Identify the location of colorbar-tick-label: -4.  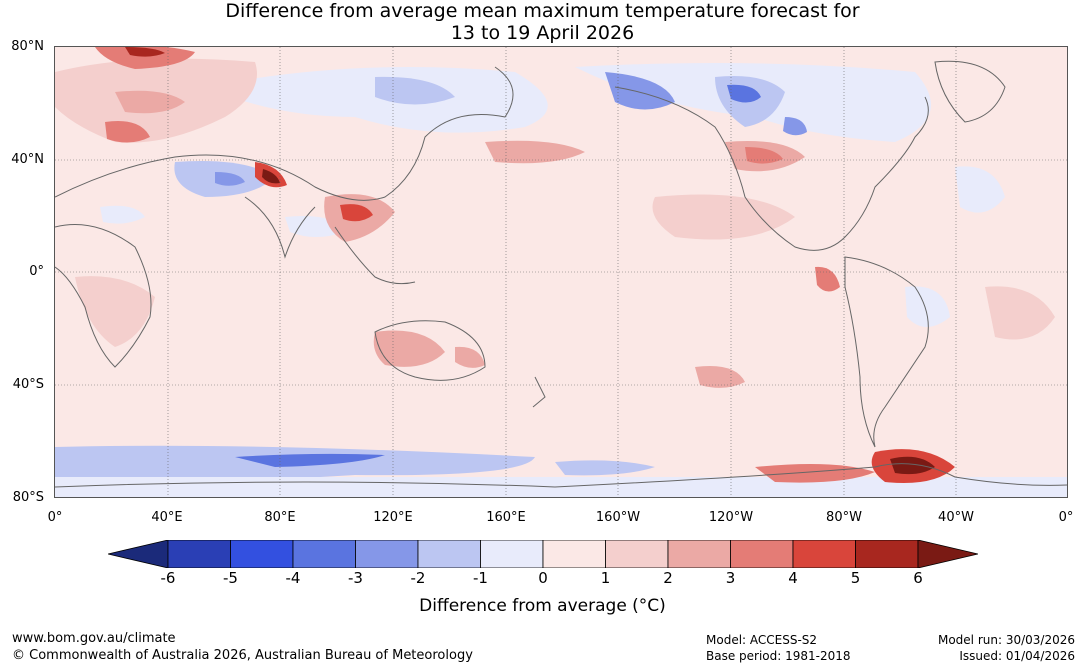
(293, 578).